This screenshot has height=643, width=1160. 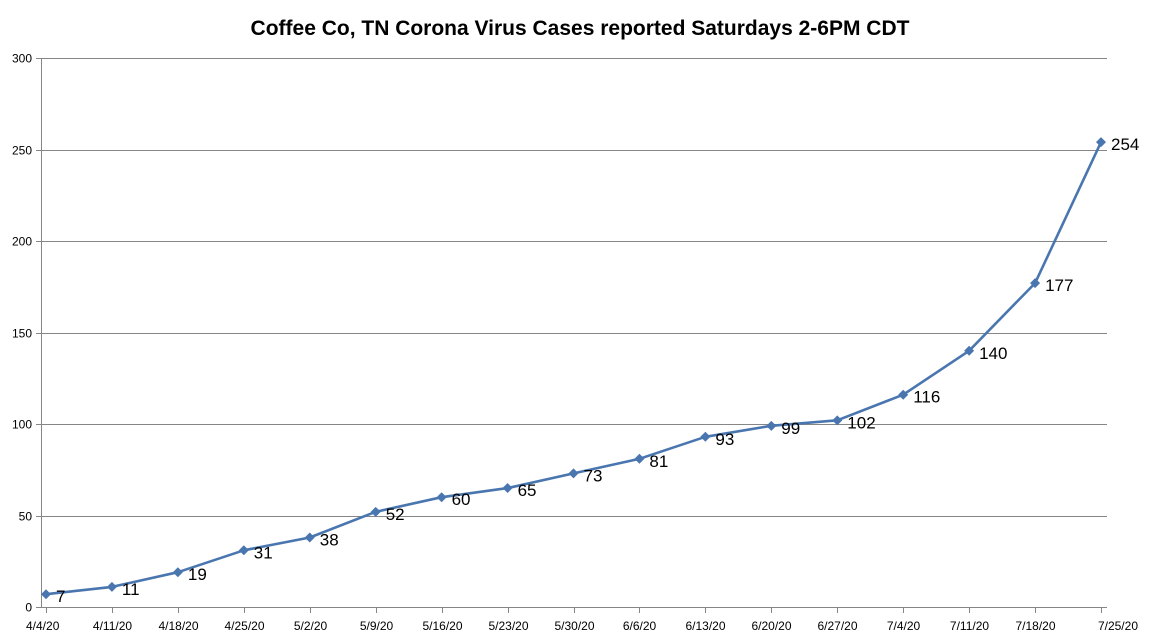 I want to click on y-tick-label-150: 150, so click(x=22, y=334).